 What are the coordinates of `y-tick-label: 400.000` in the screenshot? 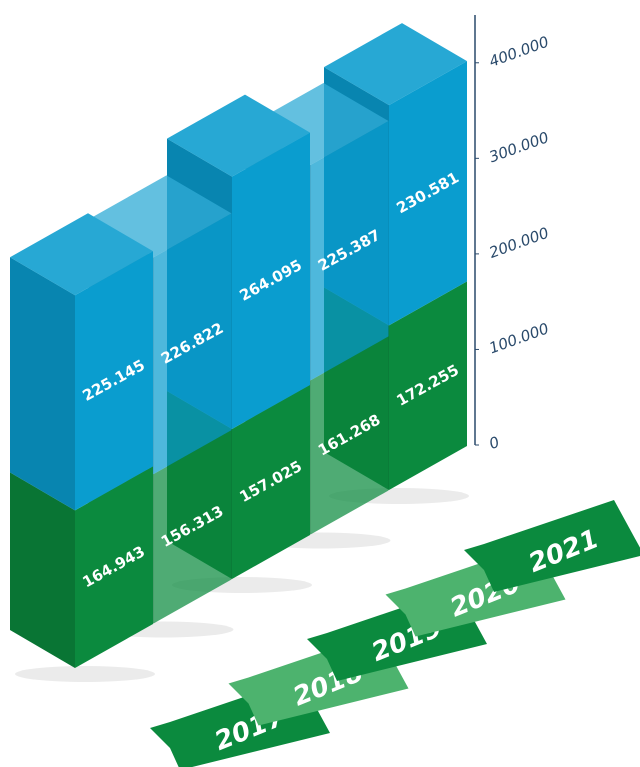 It's located at (519, 52).